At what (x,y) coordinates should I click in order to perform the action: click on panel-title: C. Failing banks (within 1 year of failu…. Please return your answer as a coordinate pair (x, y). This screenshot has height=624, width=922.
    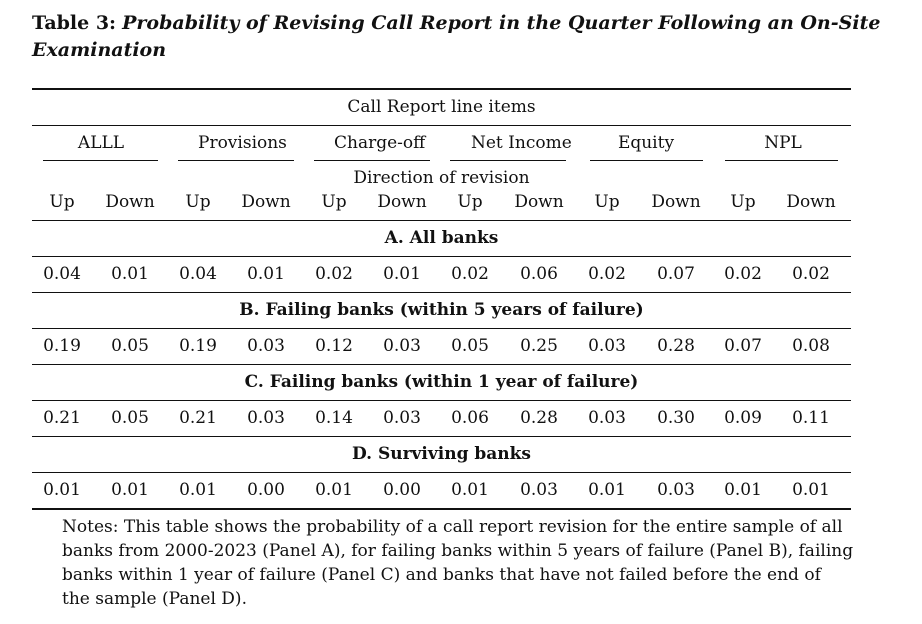
    Looking at the image, I should click on (441, 382).